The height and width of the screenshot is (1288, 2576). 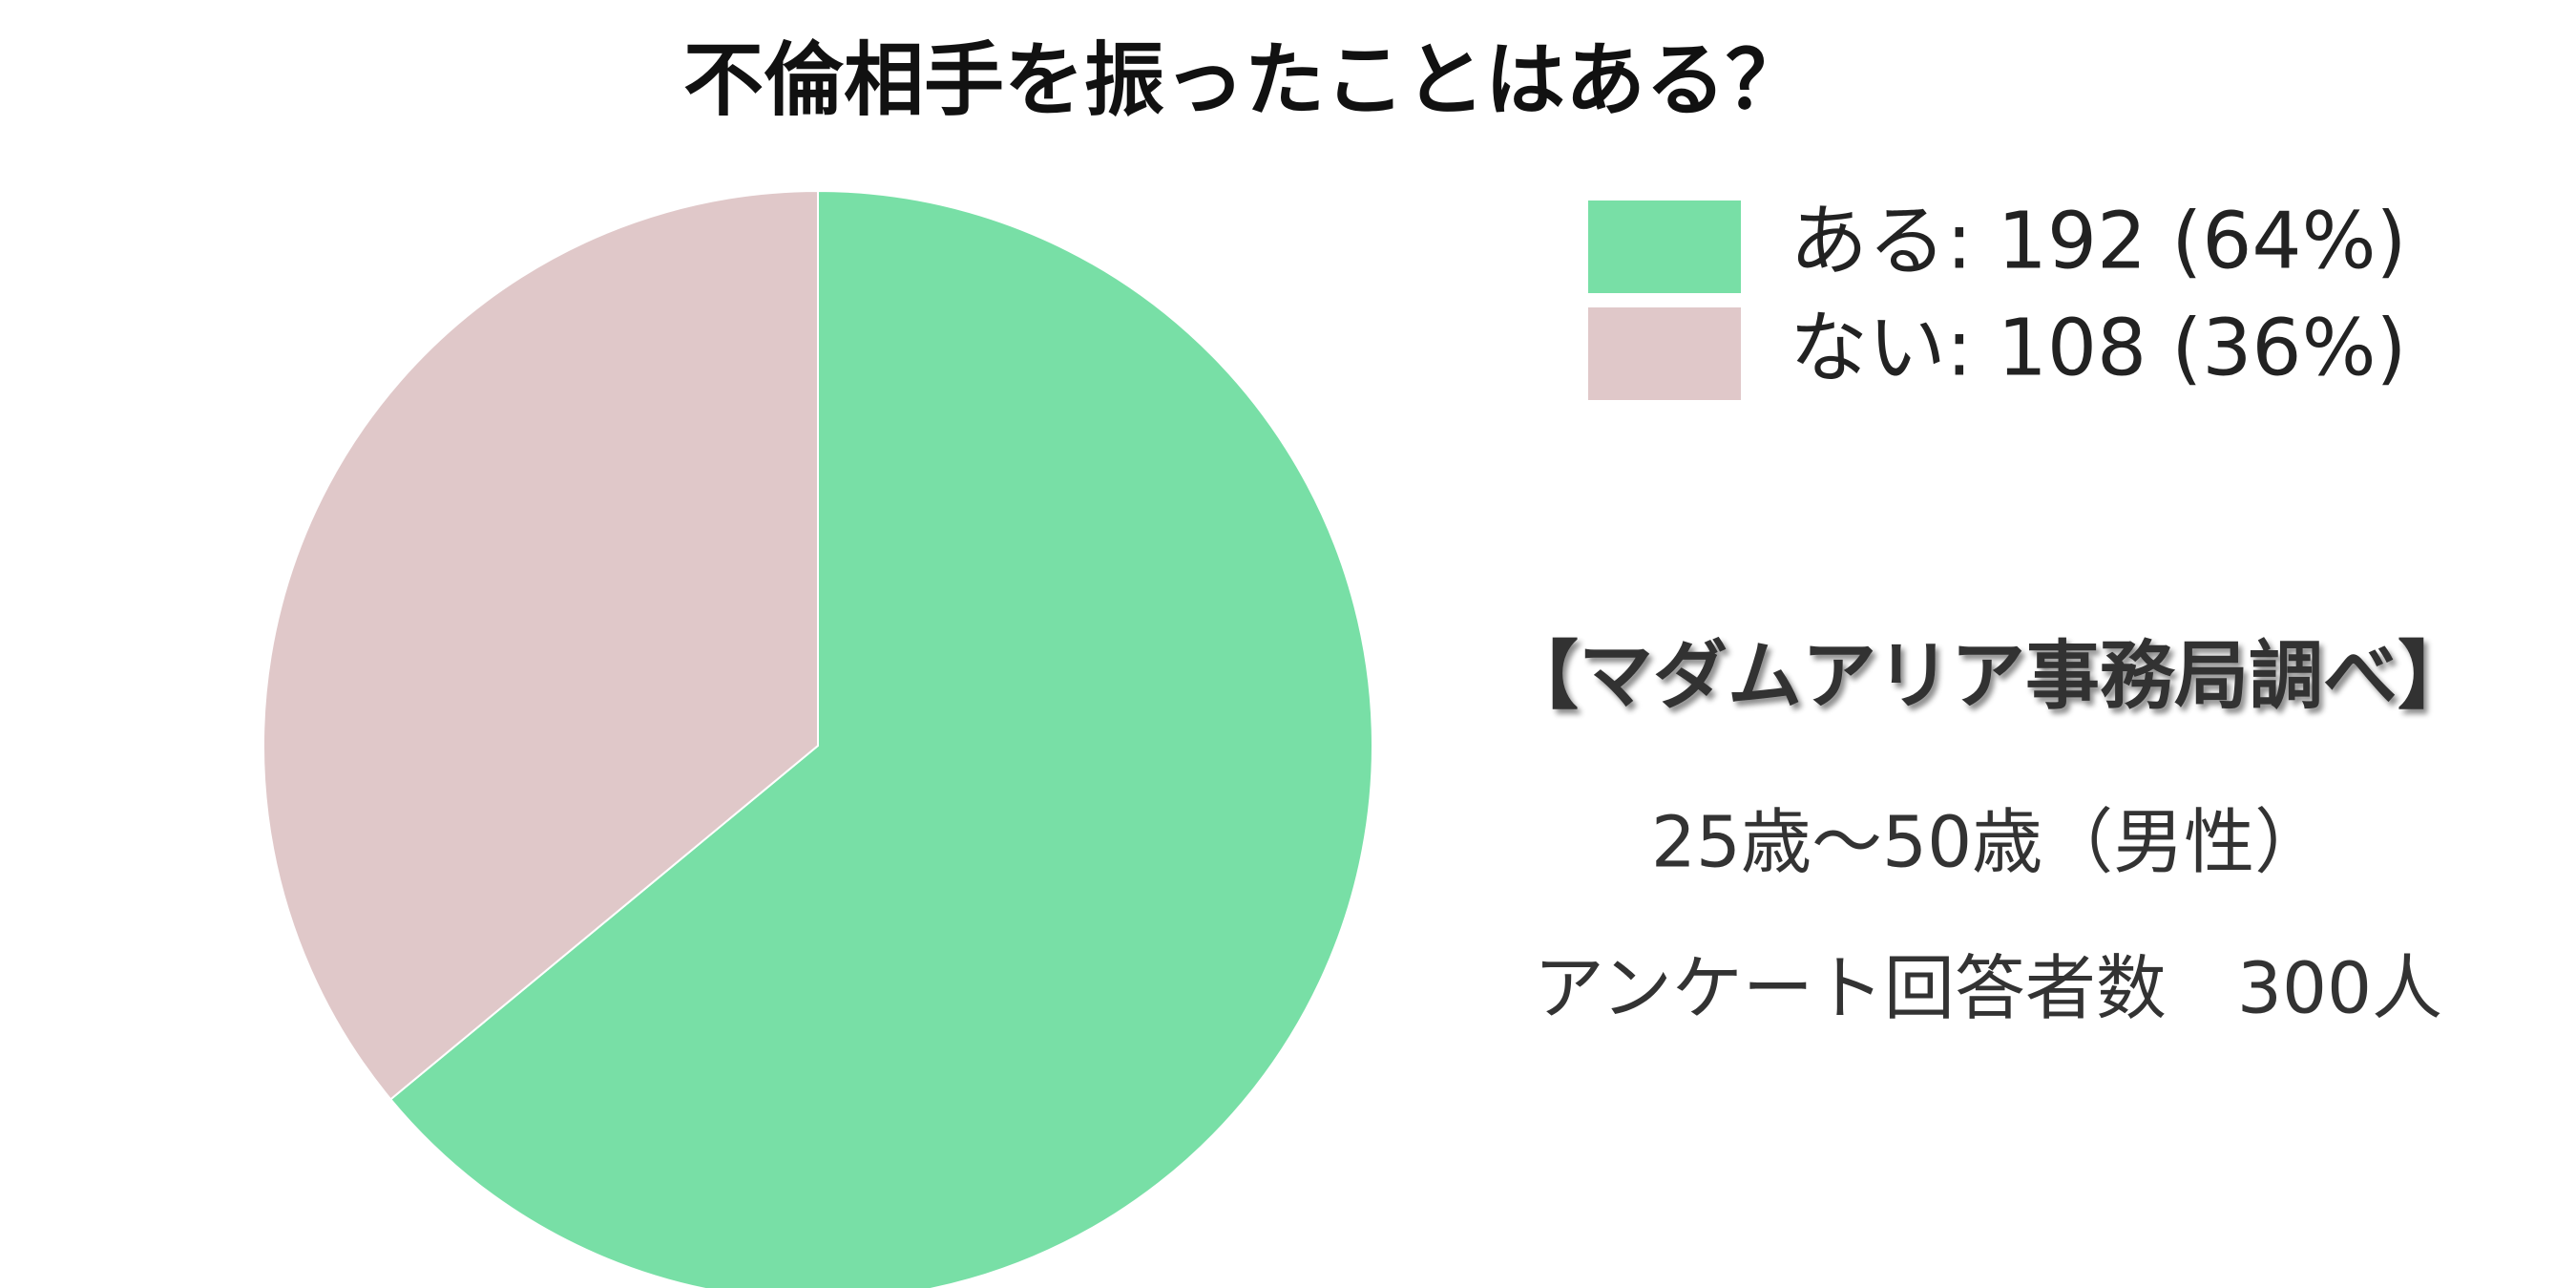 What do you see at coordinates (2098, 241) in the screenshot?
I see `legend-label: ある: 192 (64%)` at bounding box center [2098, 241].